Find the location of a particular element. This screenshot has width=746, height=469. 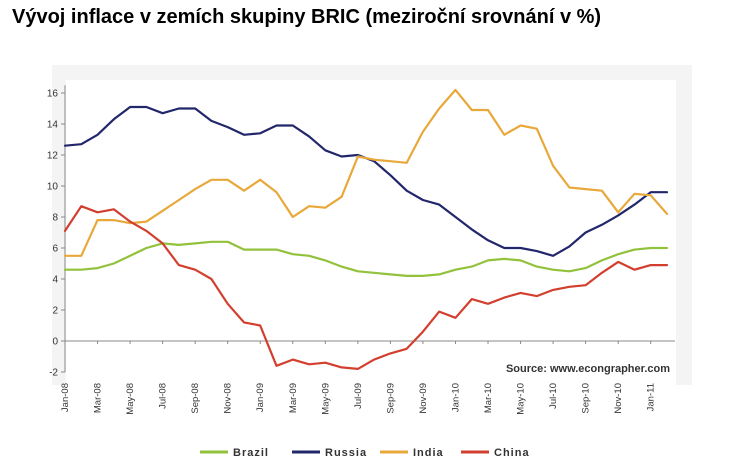

x-tick-label: Nov-09 is located at coordinates (423, 398).